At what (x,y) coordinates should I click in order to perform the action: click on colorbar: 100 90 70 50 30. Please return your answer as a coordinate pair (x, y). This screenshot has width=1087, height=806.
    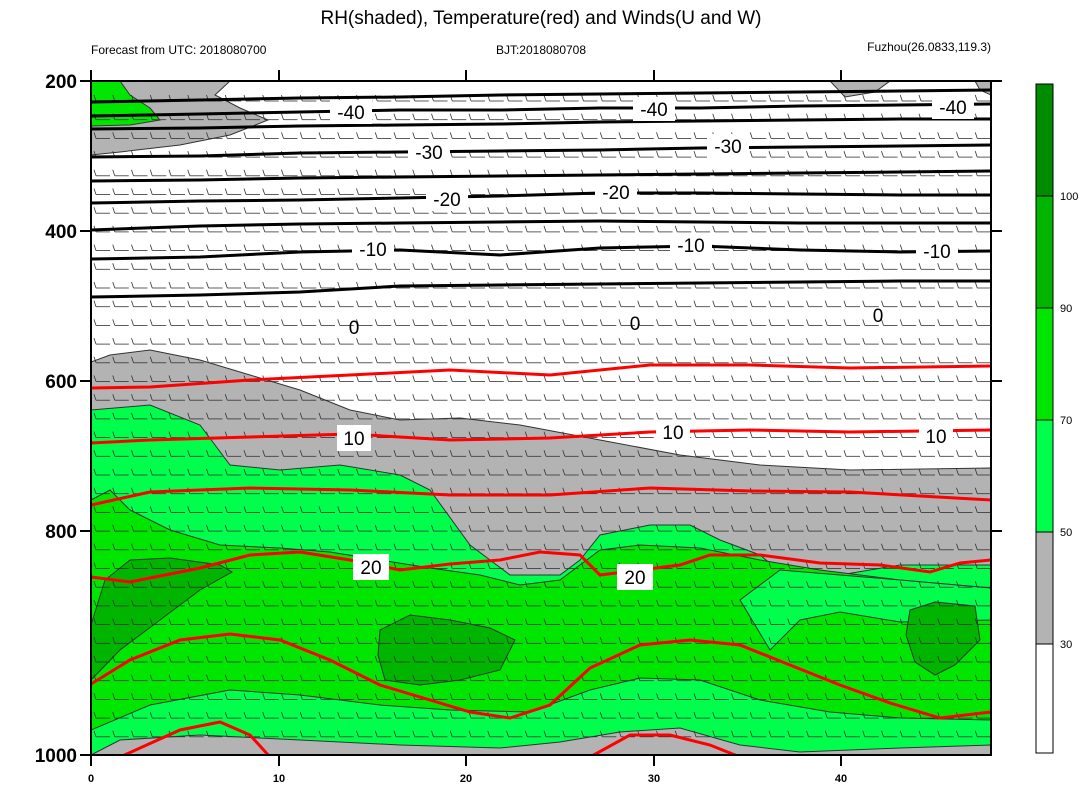
    Looking at the image, I should click on (1056, 418).